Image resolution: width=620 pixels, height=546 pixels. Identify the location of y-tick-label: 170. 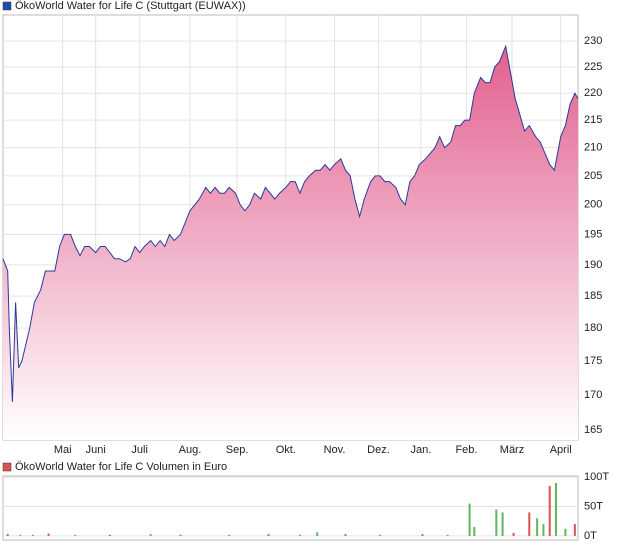
(593, 395).